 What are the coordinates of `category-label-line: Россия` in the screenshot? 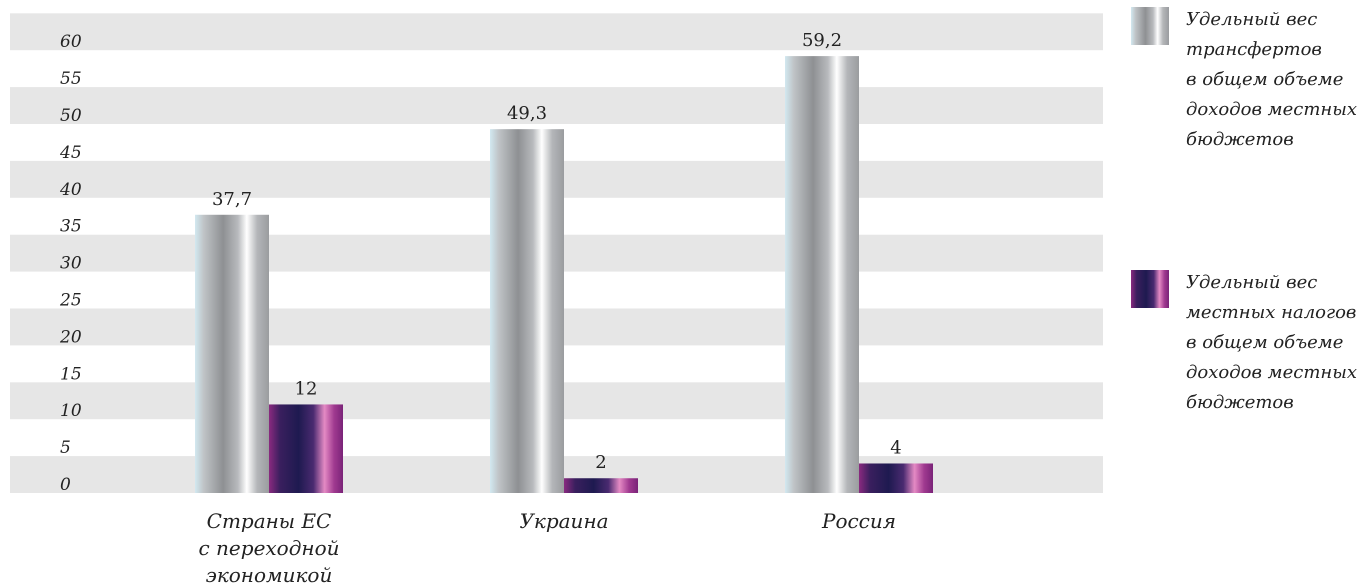 It's located at (858, 521).